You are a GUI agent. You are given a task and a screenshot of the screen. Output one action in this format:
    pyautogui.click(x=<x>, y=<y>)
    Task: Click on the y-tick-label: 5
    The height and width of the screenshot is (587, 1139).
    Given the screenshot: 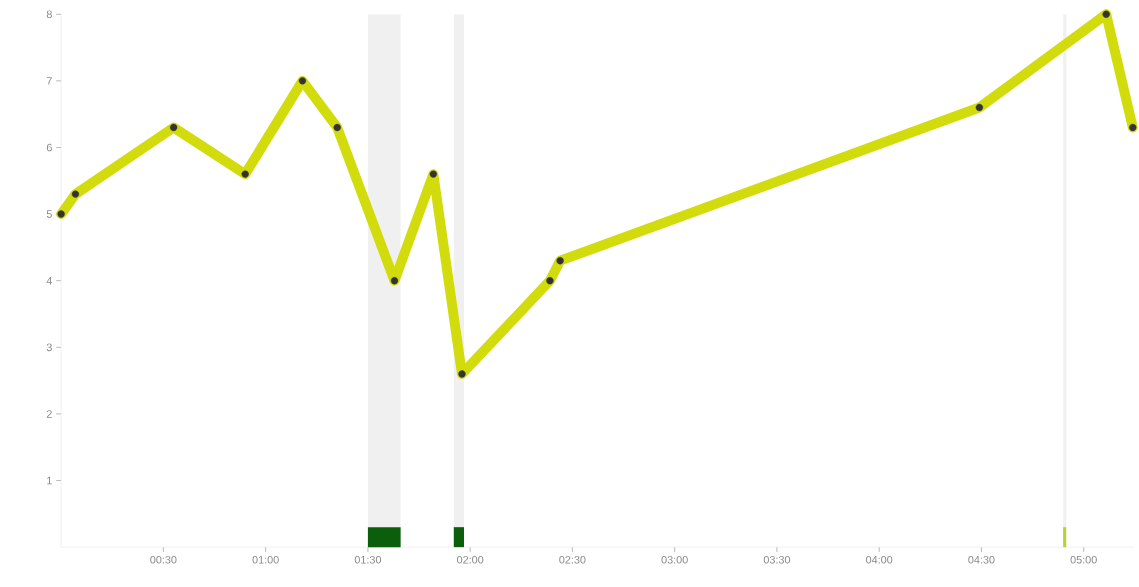 What is the action you would take?
    pyautogui.click(x=49, y=214)
    